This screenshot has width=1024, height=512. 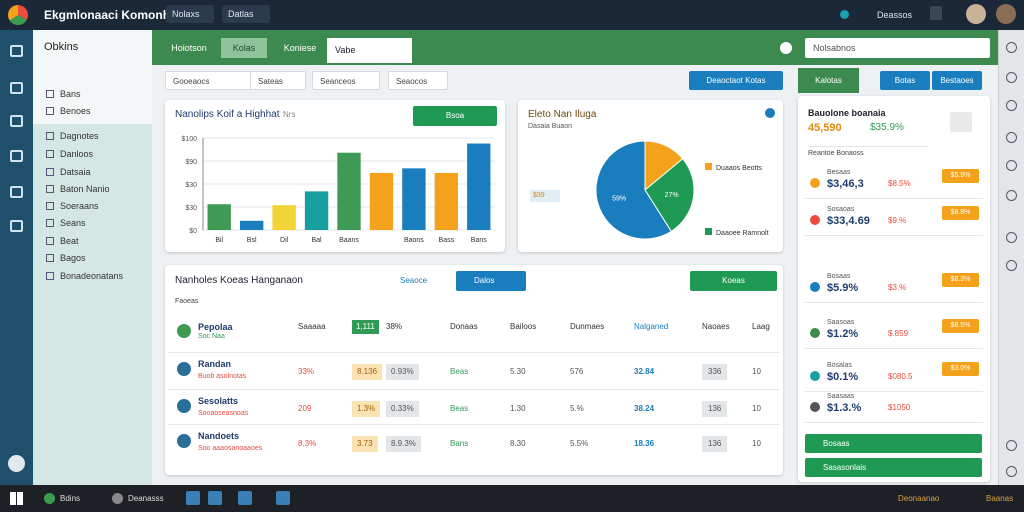 I want to click on chart-control: Bsoa, so click(x=455, y=116).